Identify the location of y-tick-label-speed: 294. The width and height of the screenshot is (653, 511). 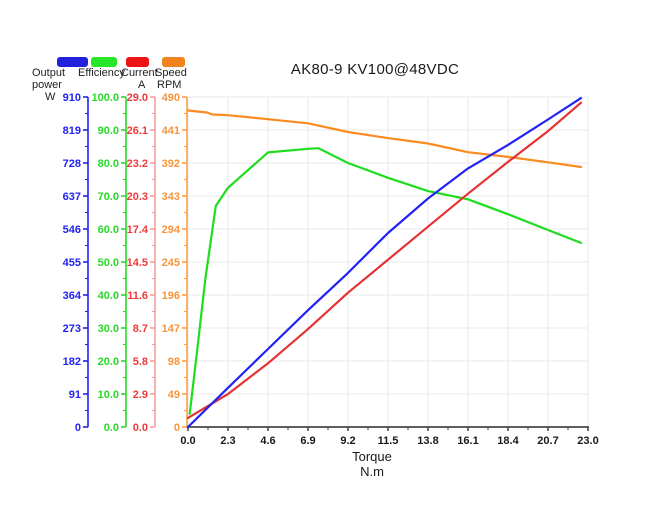
(171, 230).